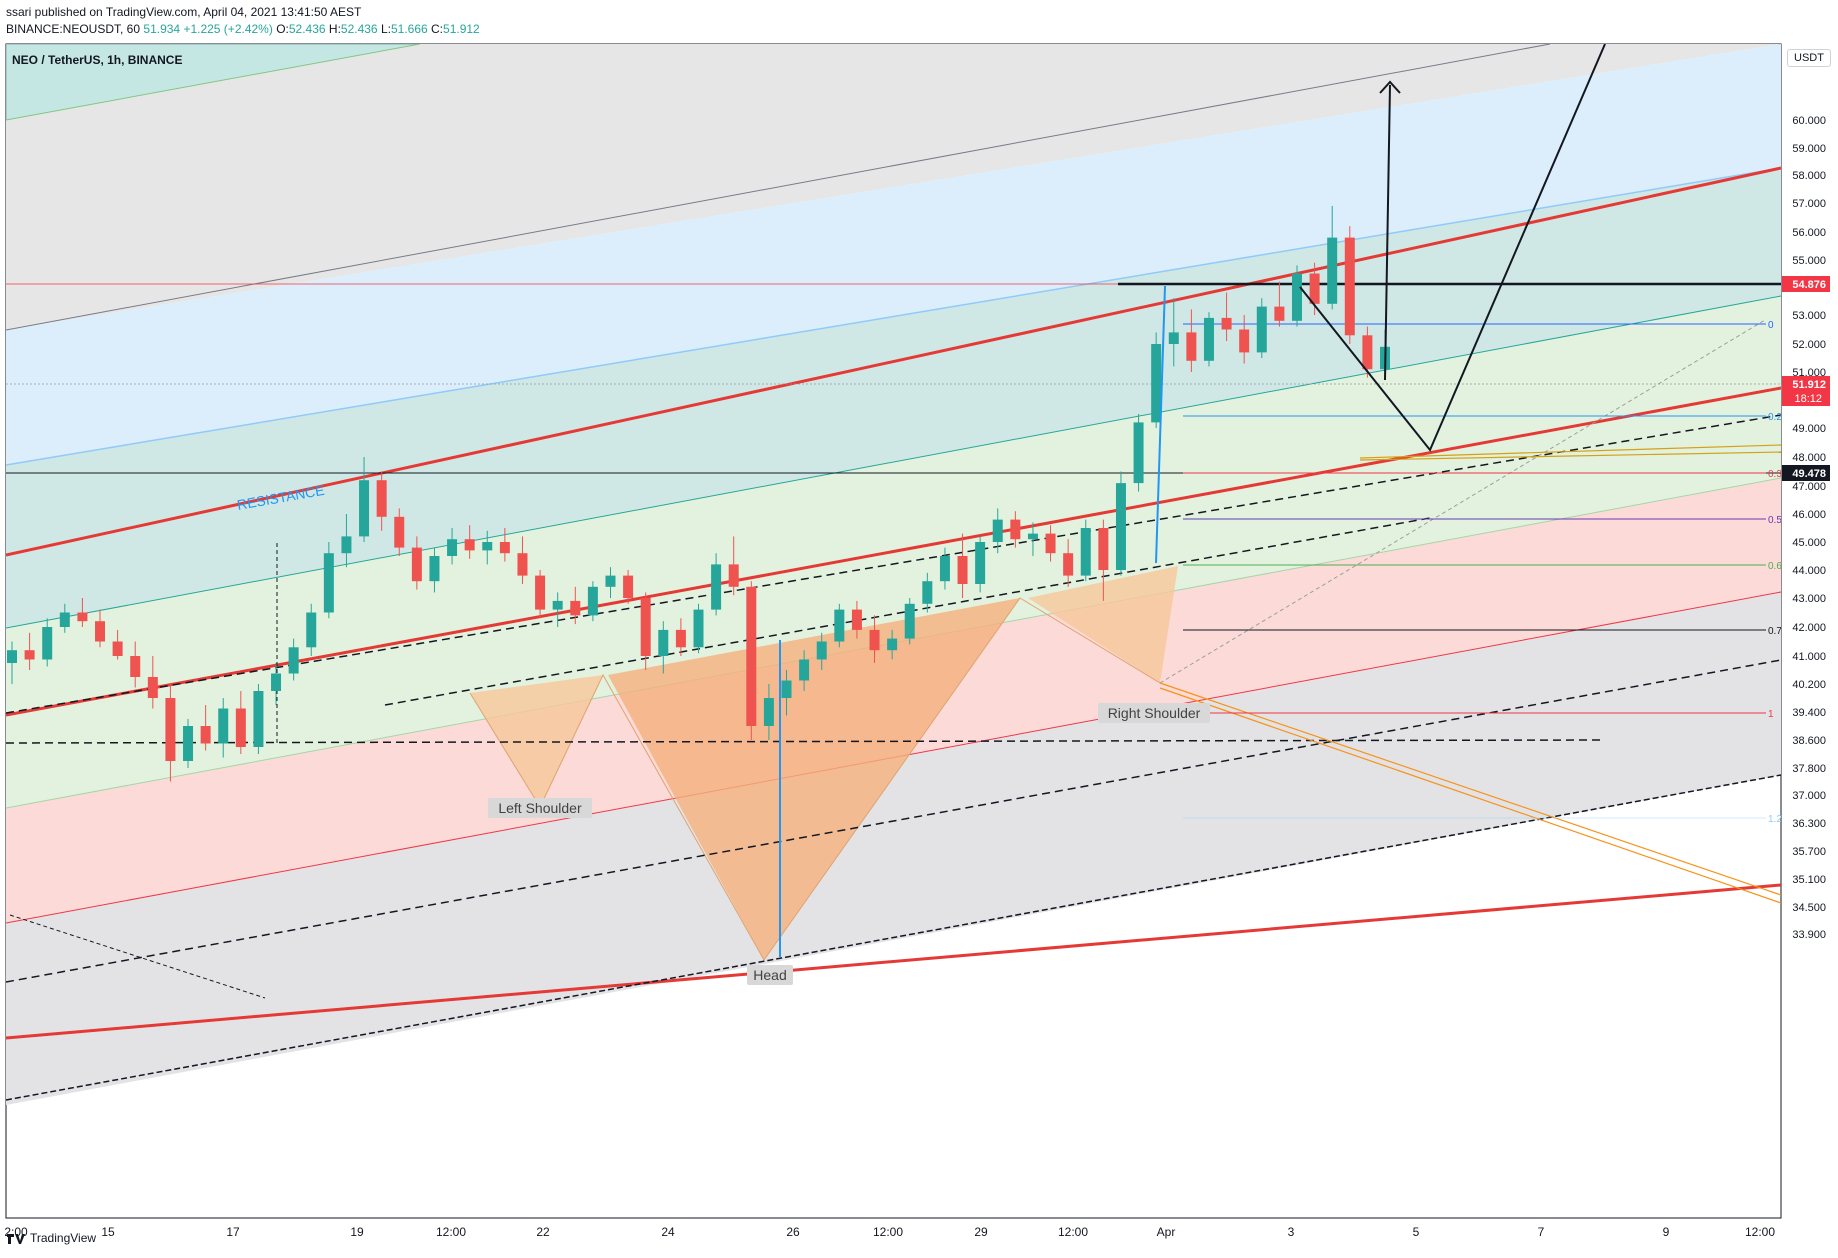 The width and height of the screenshot is (1838, 1258). What do you see at coordinates (540, 808) in the screenshot?
I see `left-shoulder-box` at bounding box center [540, 808].